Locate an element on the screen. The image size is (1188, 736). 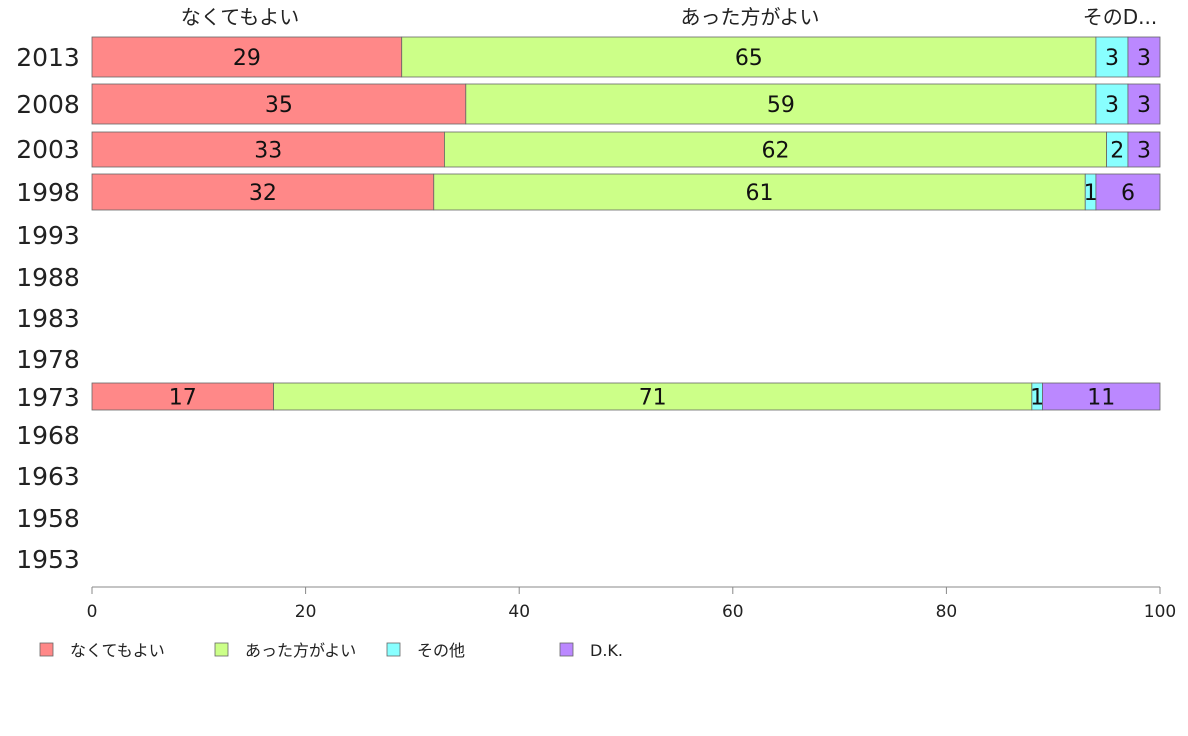
bar-value-label: 61 is located at coordinates (760, 193).